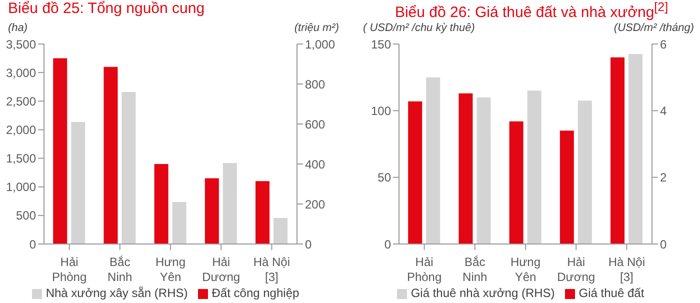 Image resolution: width=700 pixels, height=303 pixels. Describe the element at coordinates (381, 44) in the screenshot. I see `y-tick-label: 150` at that location.